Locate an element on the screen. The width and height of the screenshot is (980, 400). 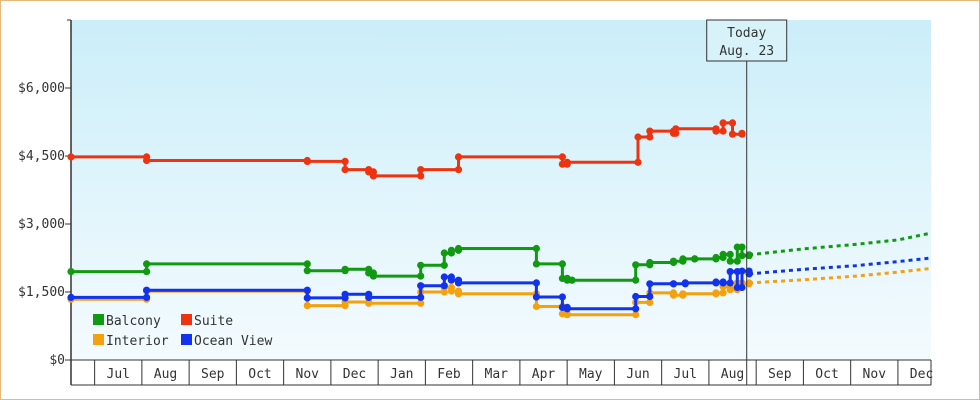
y-tick-label: $0 is located at coordinates (57, 360).